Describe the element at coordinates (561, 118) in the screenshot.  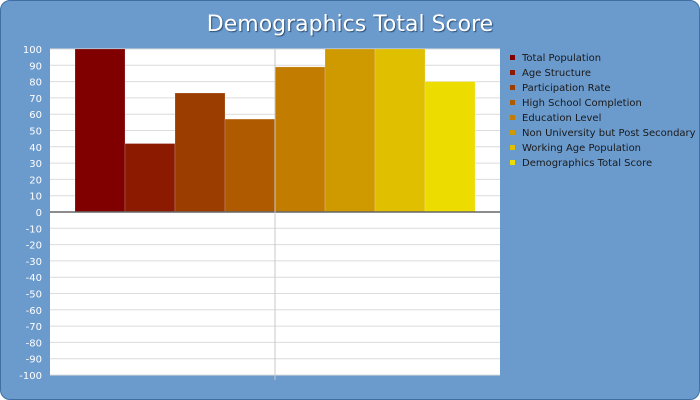
I see `legend-label: Education Level` at that location.